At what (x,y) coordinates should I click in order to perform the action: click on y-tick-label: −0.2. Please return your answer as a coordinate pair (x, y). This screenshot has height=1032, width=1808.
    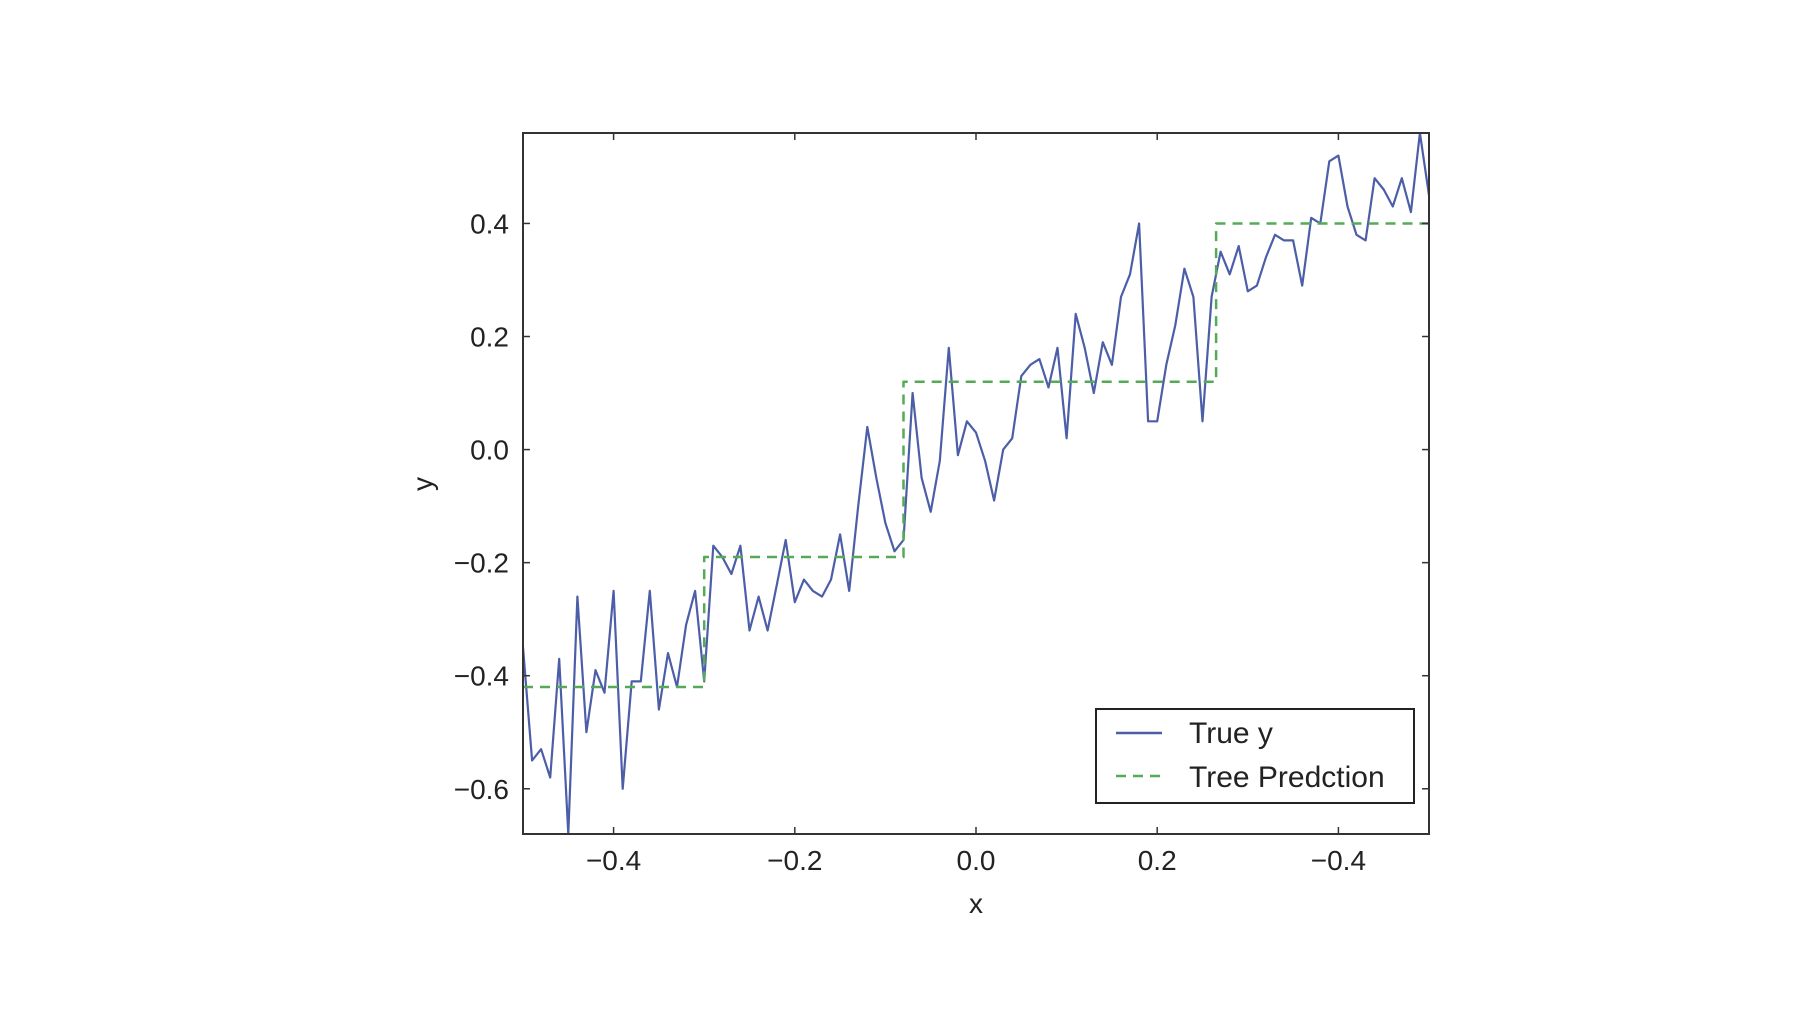
    Looking at the image, I should click on (481, 563).